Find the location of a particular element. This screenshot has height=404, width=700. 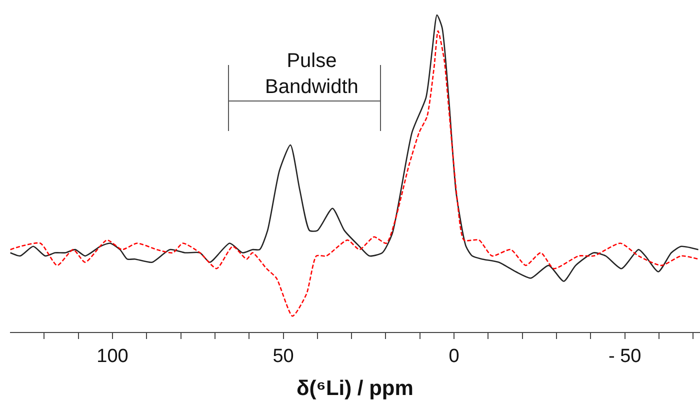

x-tick-label: 0 is located at coordinates (454, 356).